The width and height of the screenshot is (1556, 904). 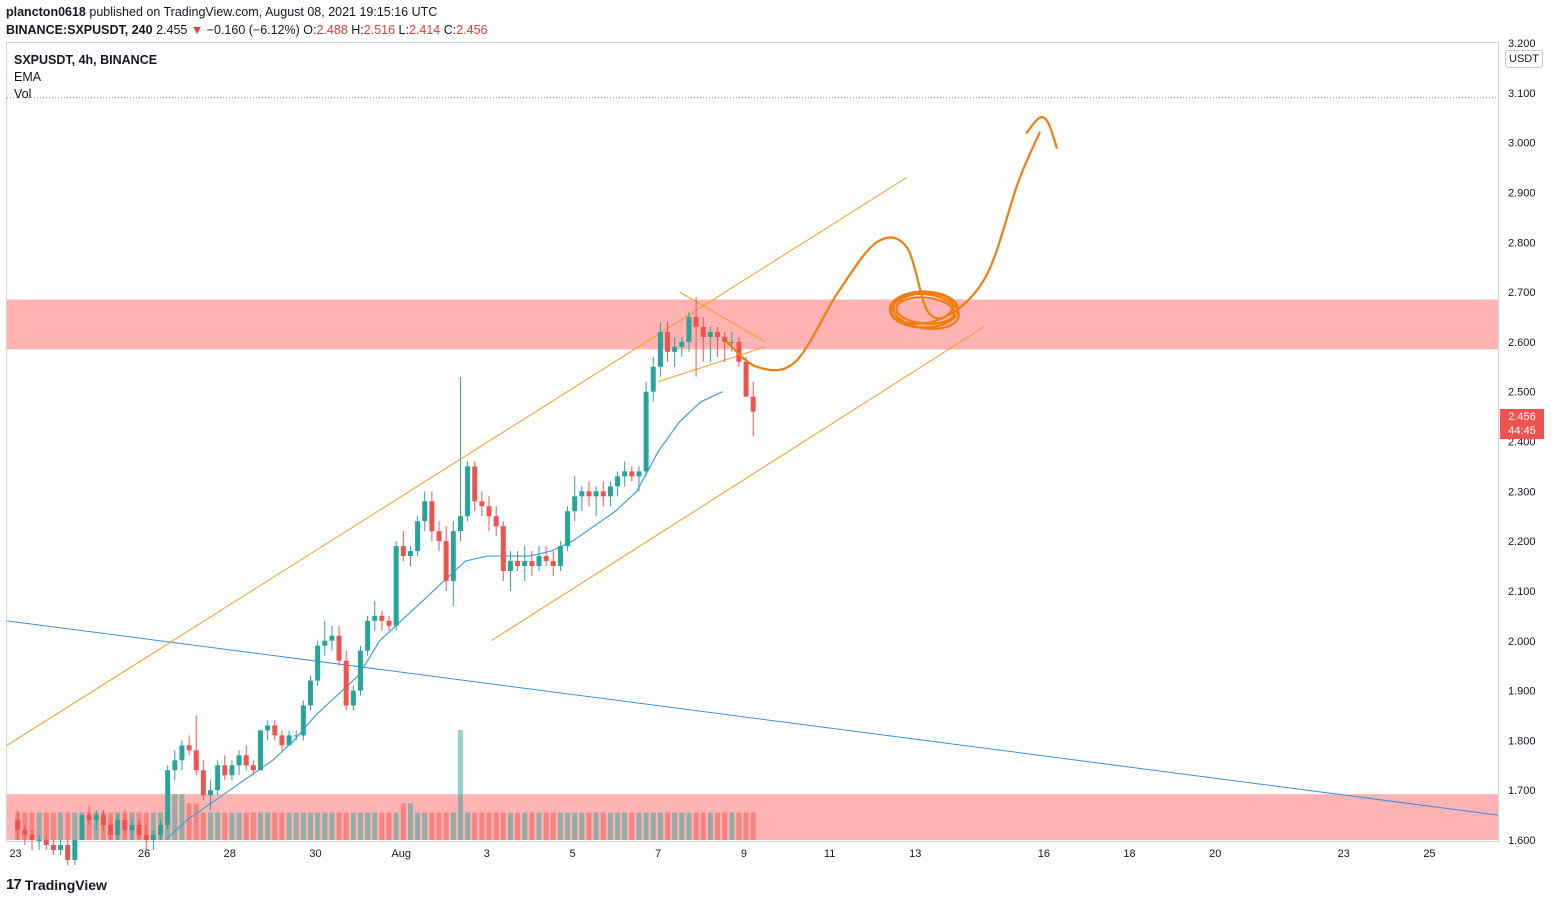 I want to click on footer-brand: 17 TradingView, so click(x=56, y=884).